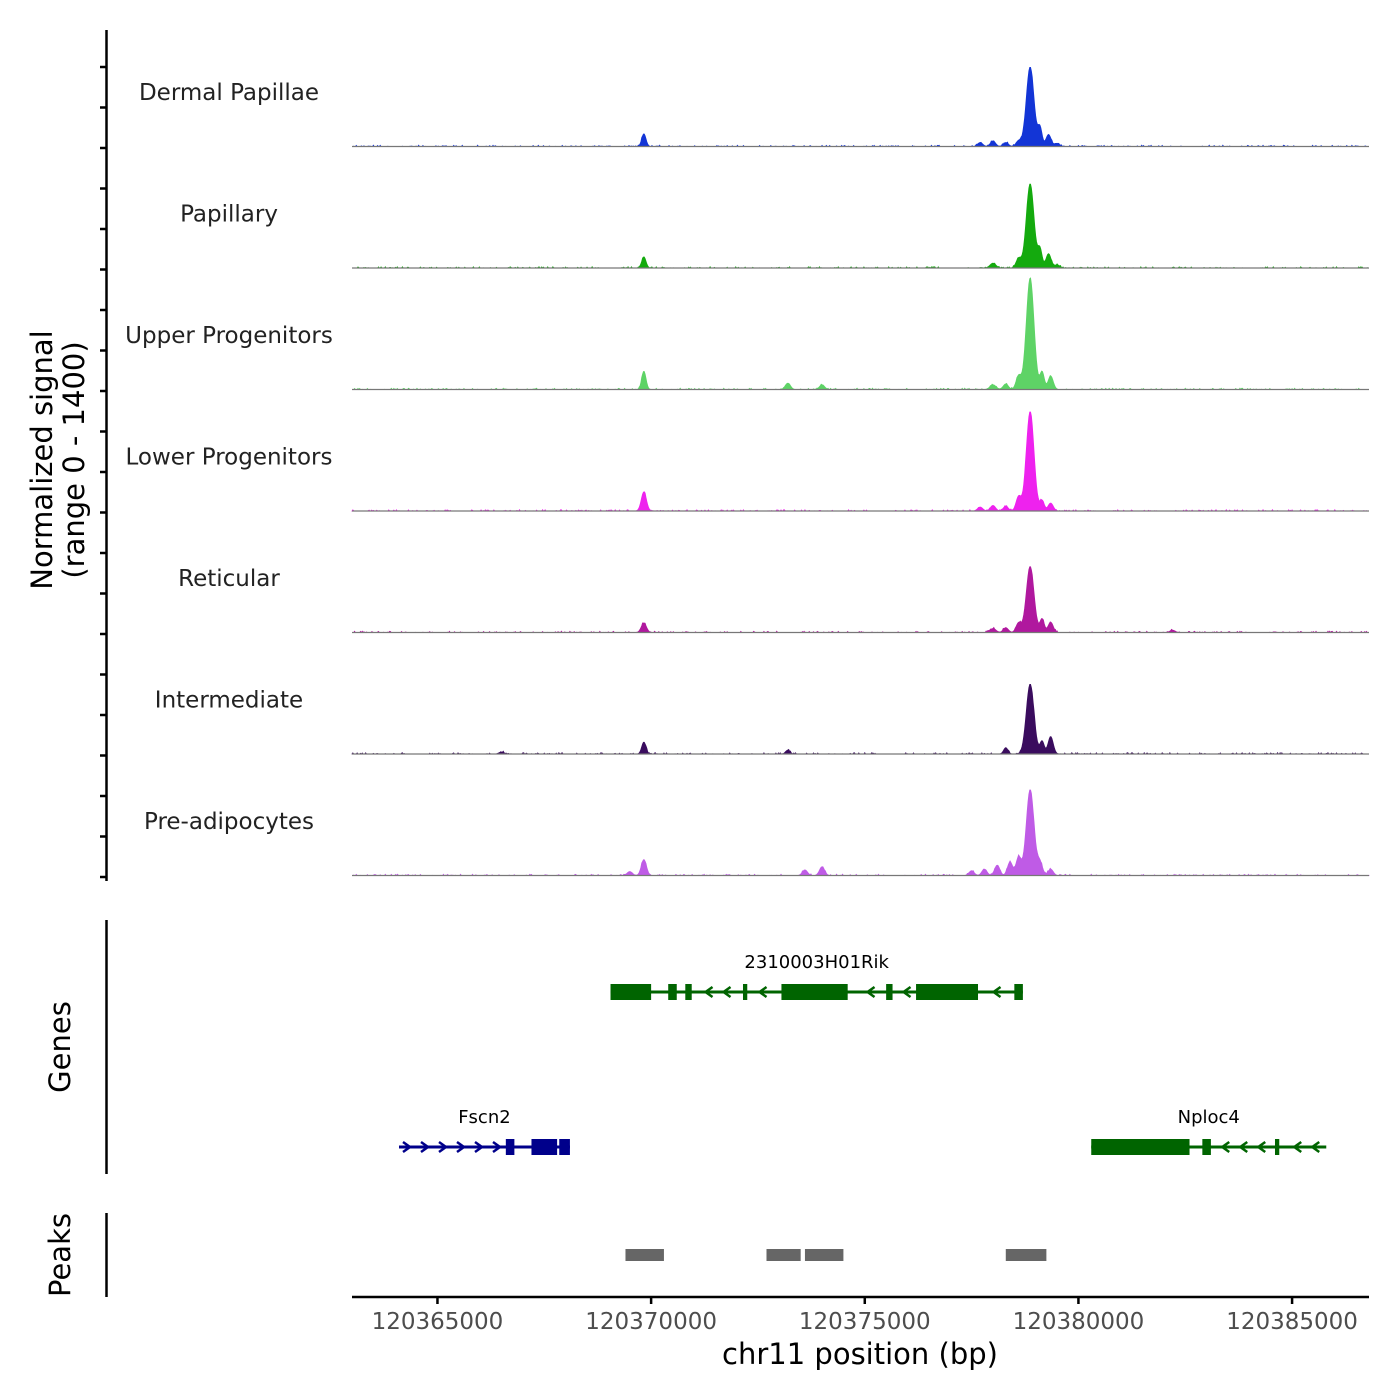 The image size is (1400, 1400). What do you see at coordinates (60, 1255) in the screenshot?
I see `peaks-panel-label: Peaks` at bounding box center [60, 1255].